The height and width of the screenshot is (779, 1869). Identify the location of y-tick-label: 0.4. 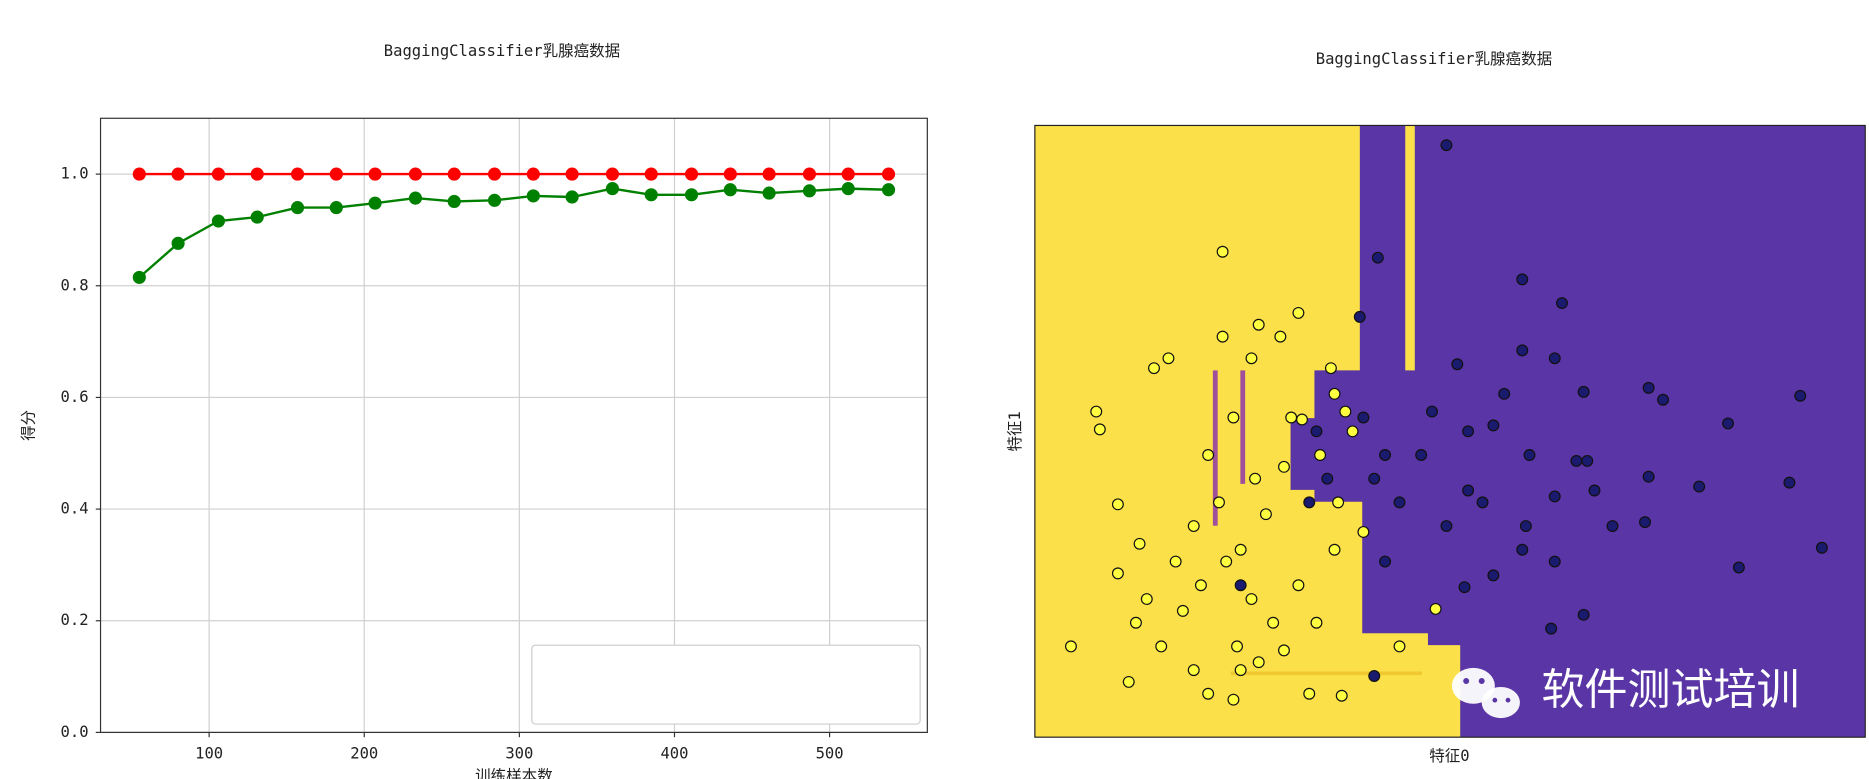
(75, 509).